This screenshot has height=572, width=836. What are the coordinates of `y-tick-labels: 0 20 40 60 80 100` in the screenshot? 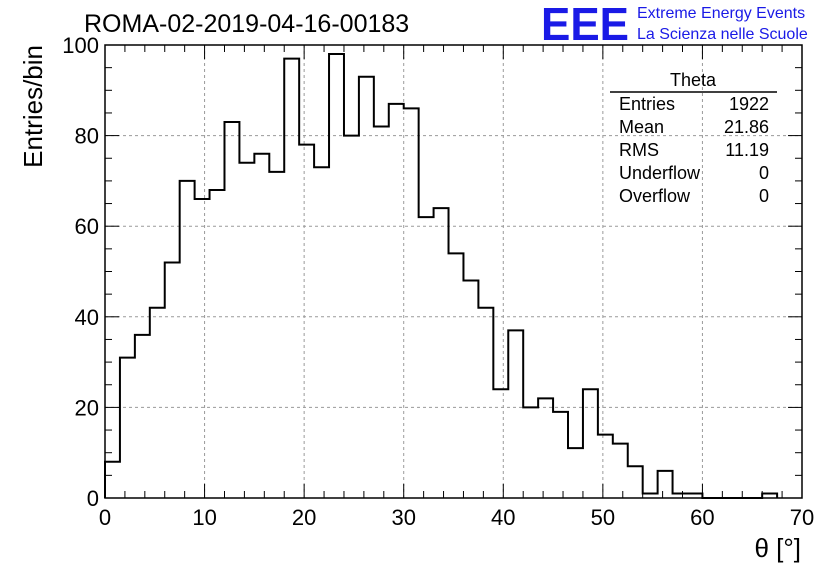 It's located at (80, 272).